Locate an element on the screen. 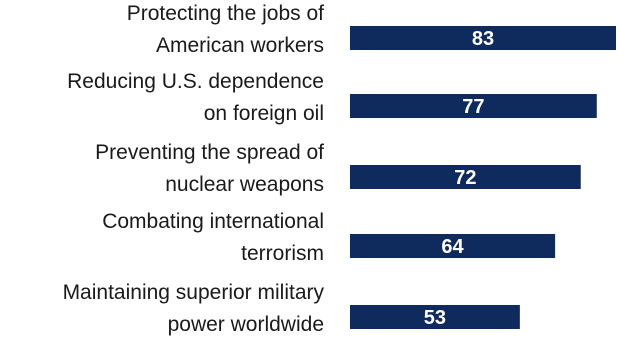 The image size is (618, 346). category-label-preventing-the-spread-of-line-1: Preventing the spread of is located at coordinates (209, 152).